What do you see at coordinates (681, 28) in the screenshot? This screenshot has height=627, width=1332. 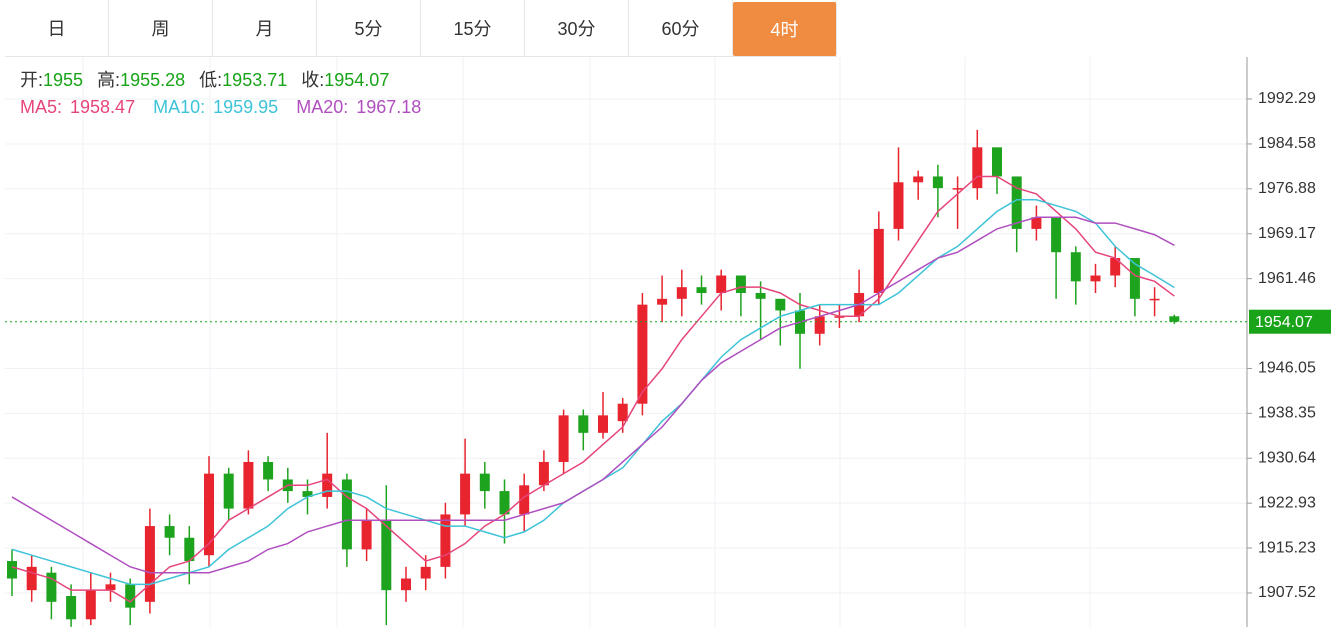 I see `period-tab: 60分` at bounding box center [681, 28].